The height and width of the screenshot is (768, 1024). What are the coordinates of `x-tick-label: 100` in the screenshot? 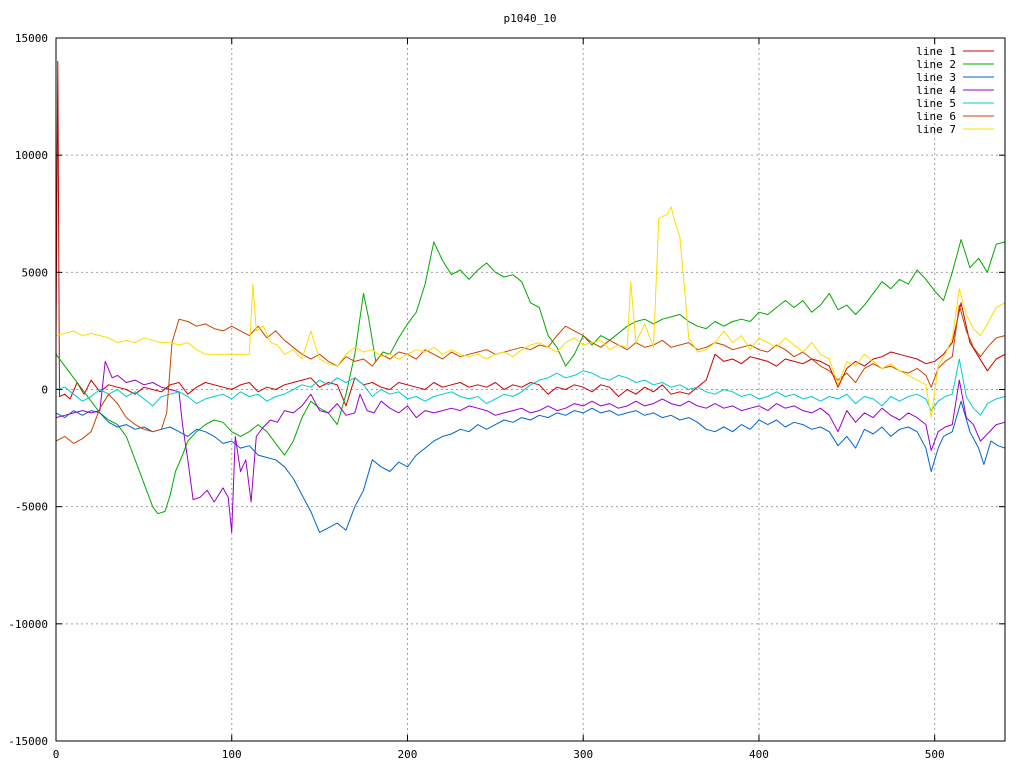 It's located at (232, 754).